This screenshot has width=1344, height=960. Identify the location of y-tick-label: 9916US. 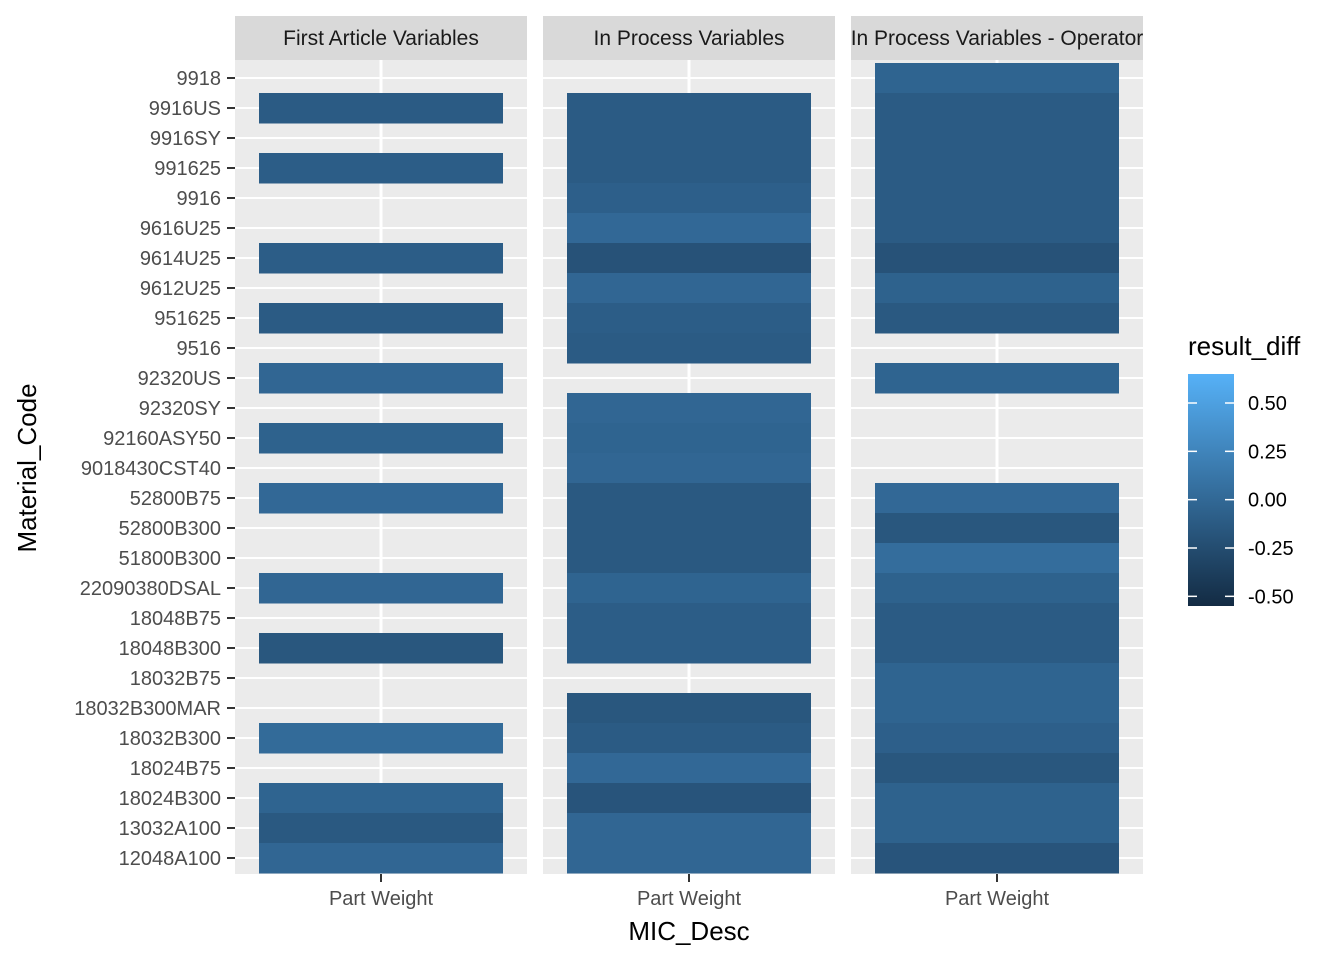
(185, 109).